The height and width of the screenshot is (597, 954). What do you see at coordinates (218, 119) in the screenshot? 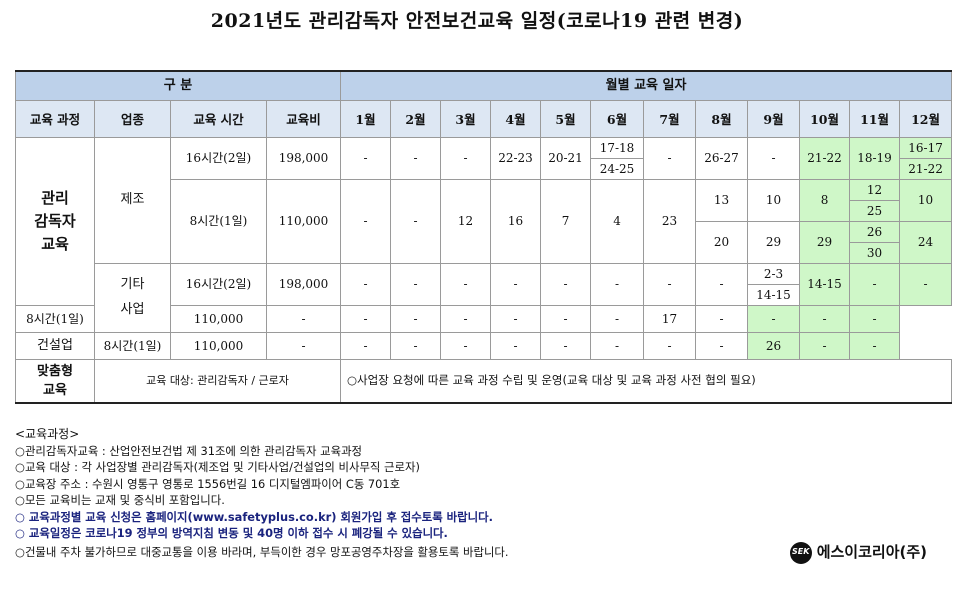
I see `header-time: 교육 시간` at bounding box center [218, 119].